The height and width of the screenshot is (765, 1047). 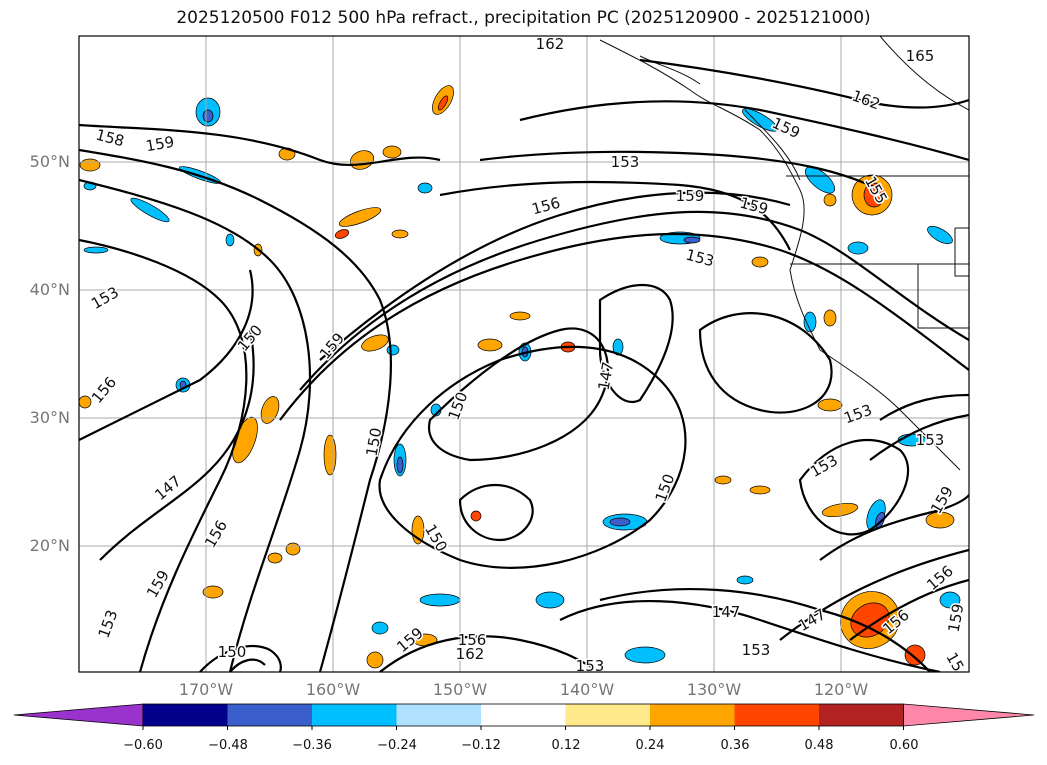 I want to click on lon-label-160w: 160°W, so click(x=333, y=689).